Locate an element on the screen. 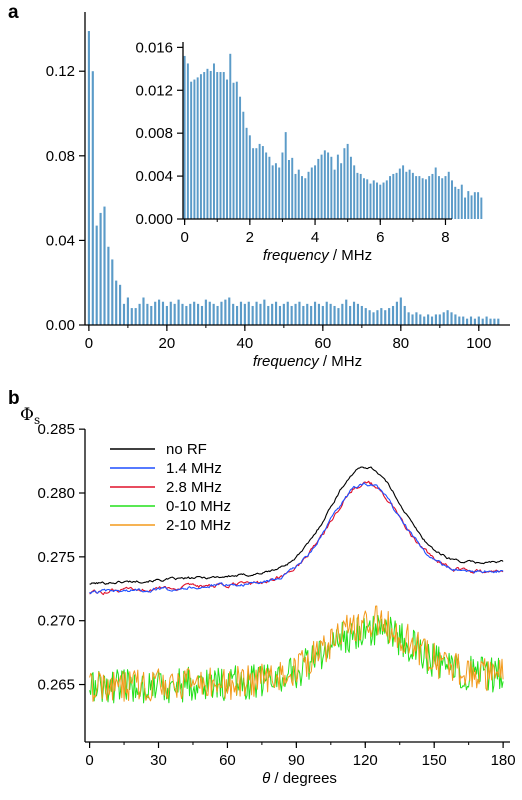  x-axis-title: θ / degrees is located at coordinates (299, 778).